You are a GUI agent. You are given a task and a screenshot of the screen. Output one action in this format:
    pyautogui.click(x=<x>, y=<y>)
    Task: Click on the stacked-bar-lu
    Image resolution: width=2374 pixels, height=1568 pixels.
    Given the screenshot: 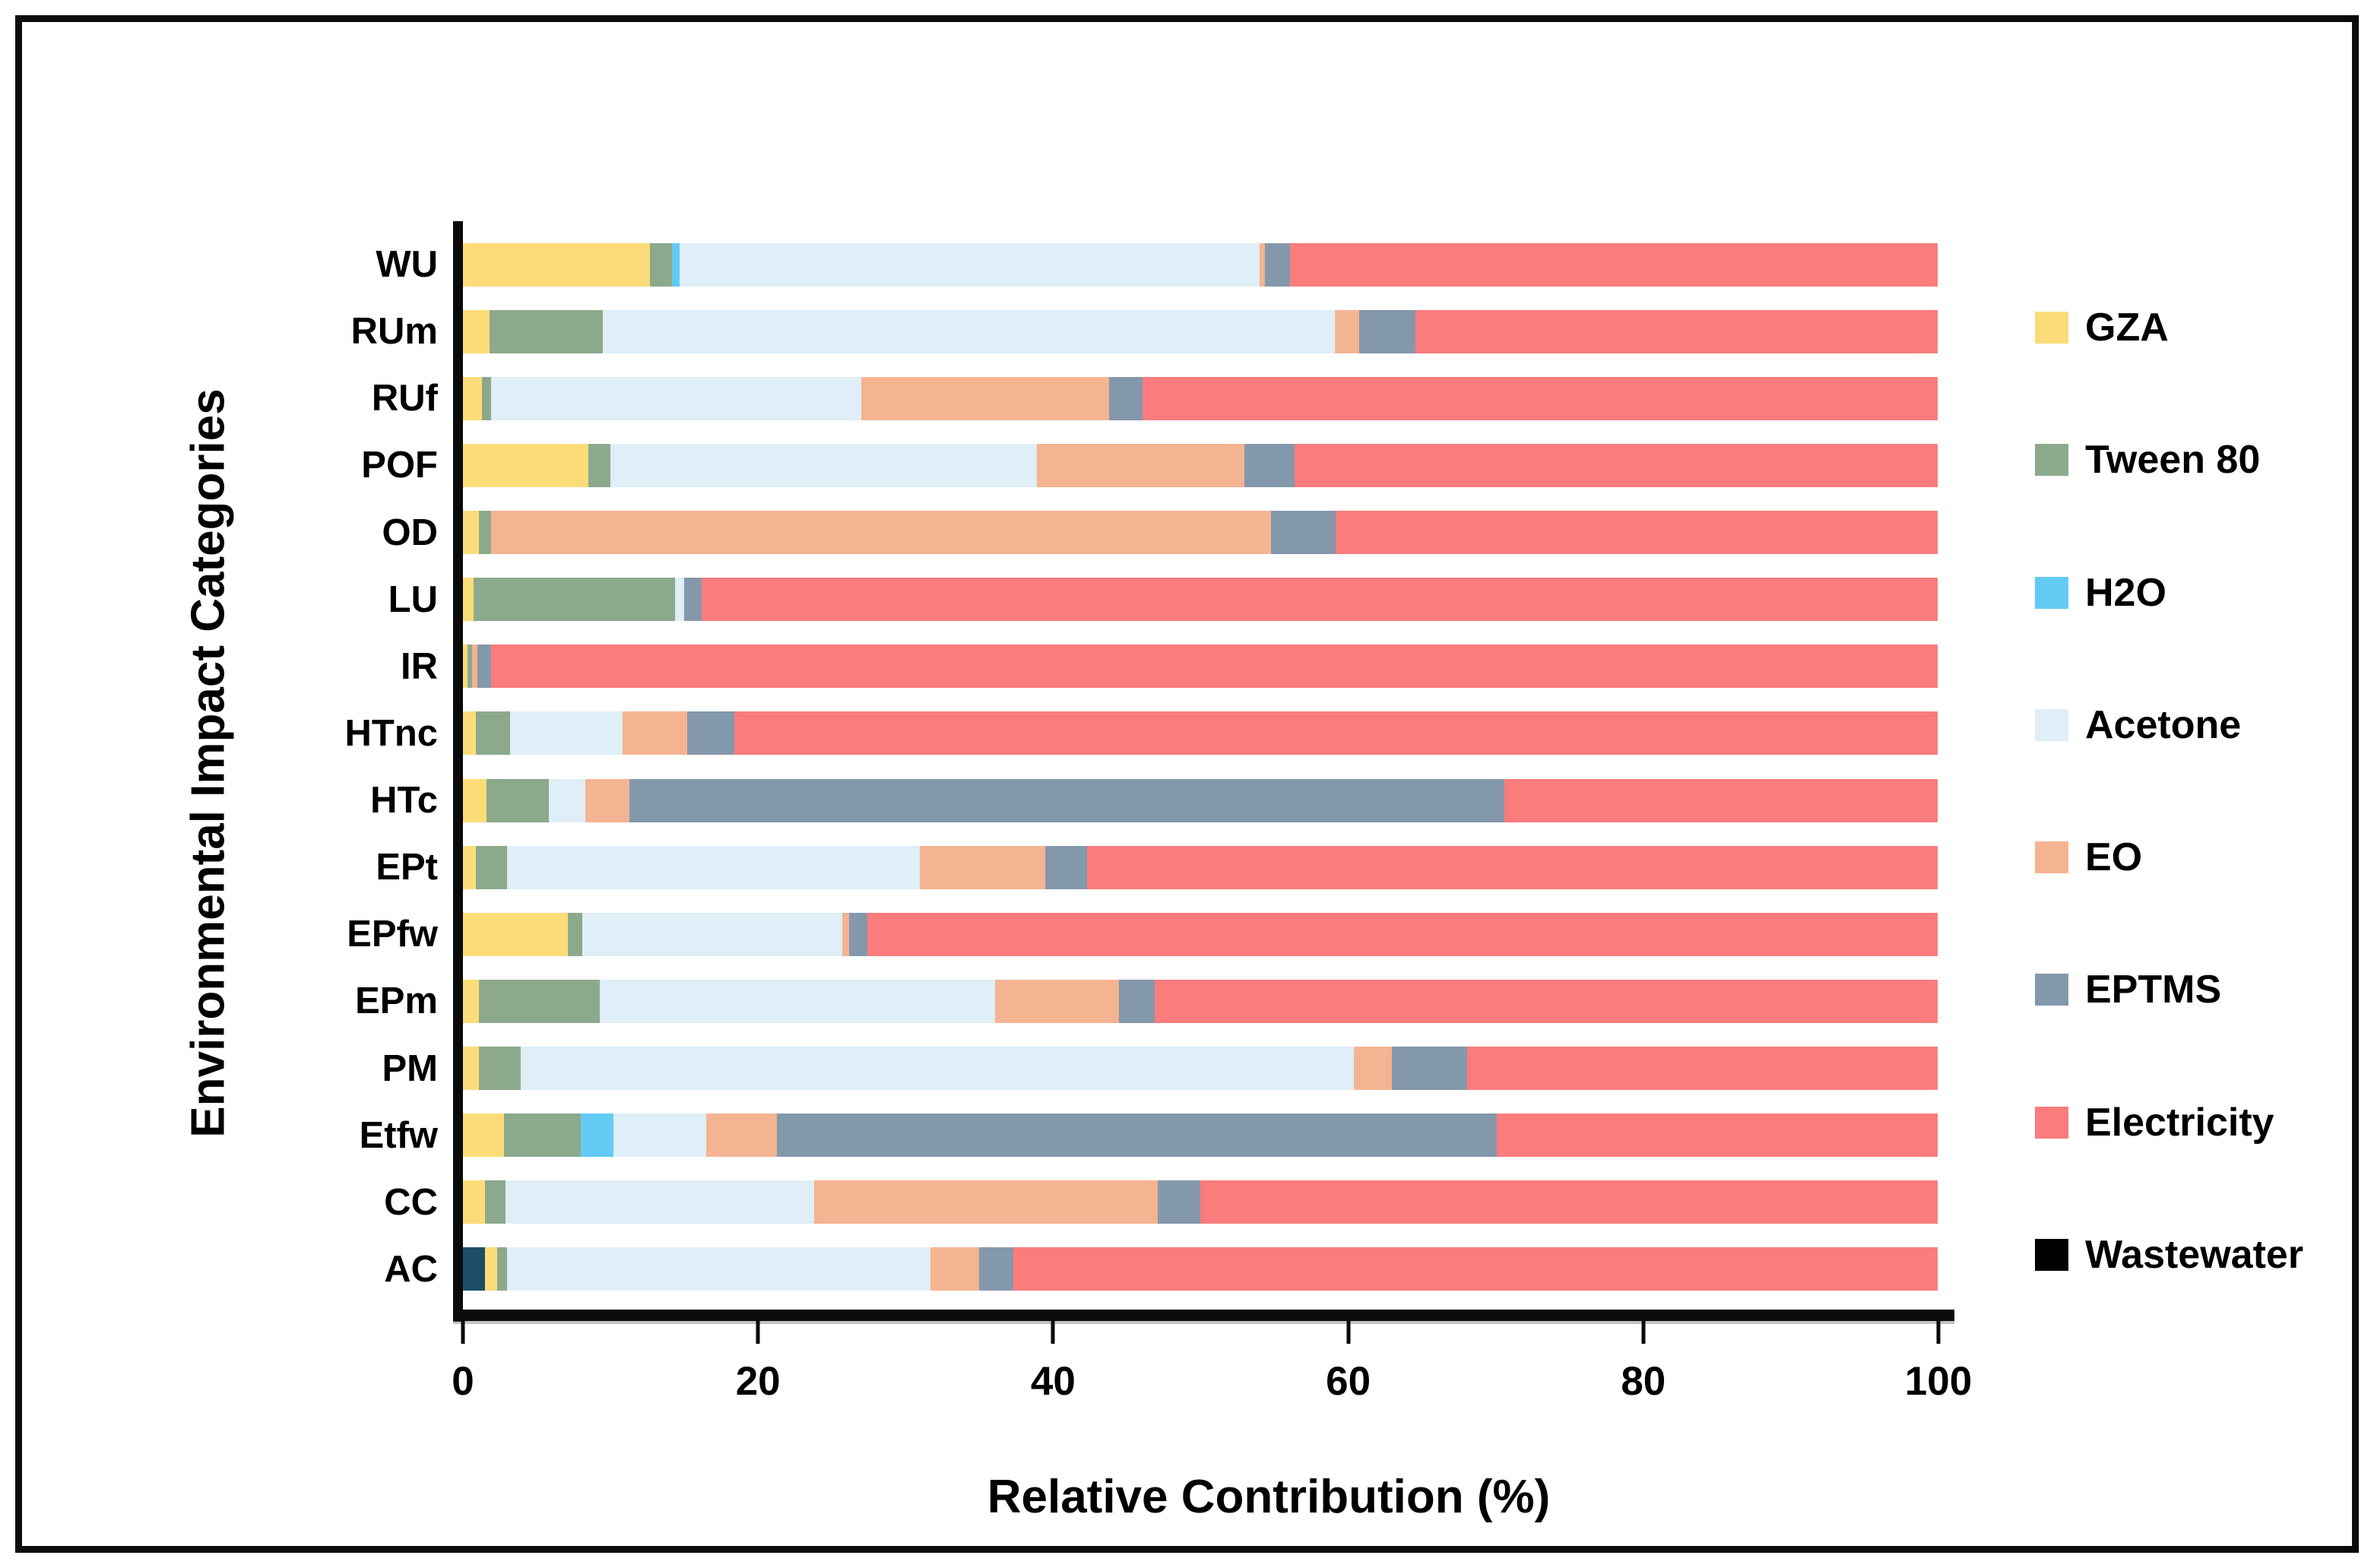 What is the action you would take?
    pyautogui.click(x=1200, y=600)
    